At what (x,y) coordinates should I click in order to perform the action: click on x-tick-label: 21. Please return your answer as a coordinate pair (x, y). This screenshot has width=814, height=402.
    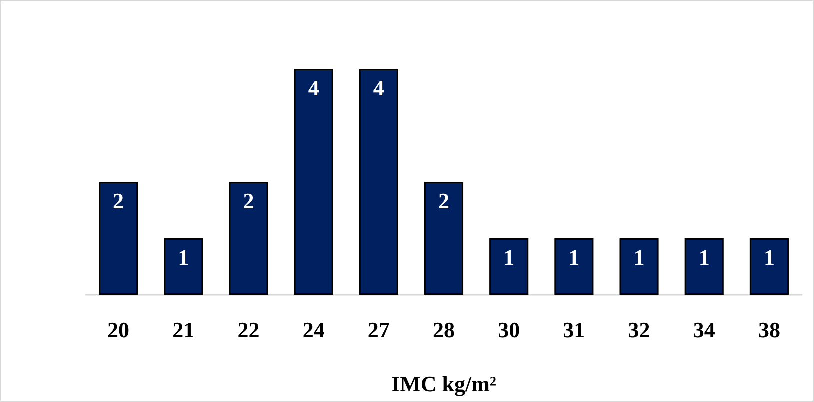
    Looking at the image, I should click on (183, 330).